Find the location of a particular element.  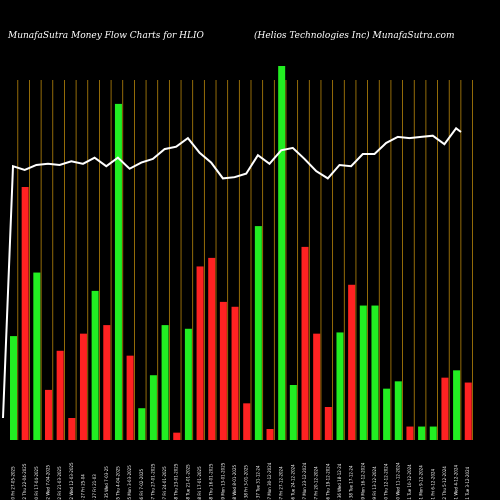

x-tick-label: 41 Mon 9-12-2024 is located at coordinates (421, 482).